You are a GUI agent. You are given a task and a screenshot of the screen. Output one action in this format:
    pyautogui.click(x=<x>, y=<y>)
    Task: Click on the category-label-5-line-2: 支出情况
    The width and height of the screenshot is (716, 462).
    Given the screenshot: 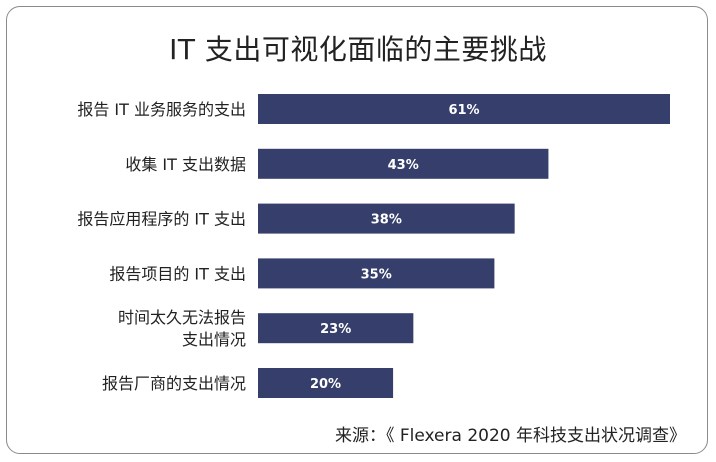 What is the action you would take?
    pyautogui.click(x=214, y=339)
    